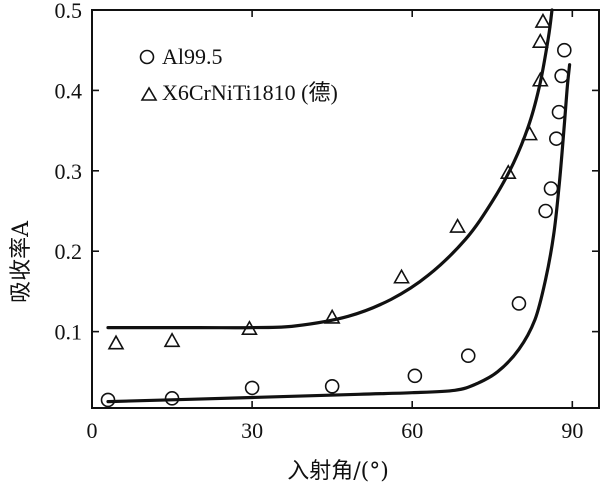 The image size is (609, 489). I want to click on legend-label-series-1: Al99.5, so click(192, 56).